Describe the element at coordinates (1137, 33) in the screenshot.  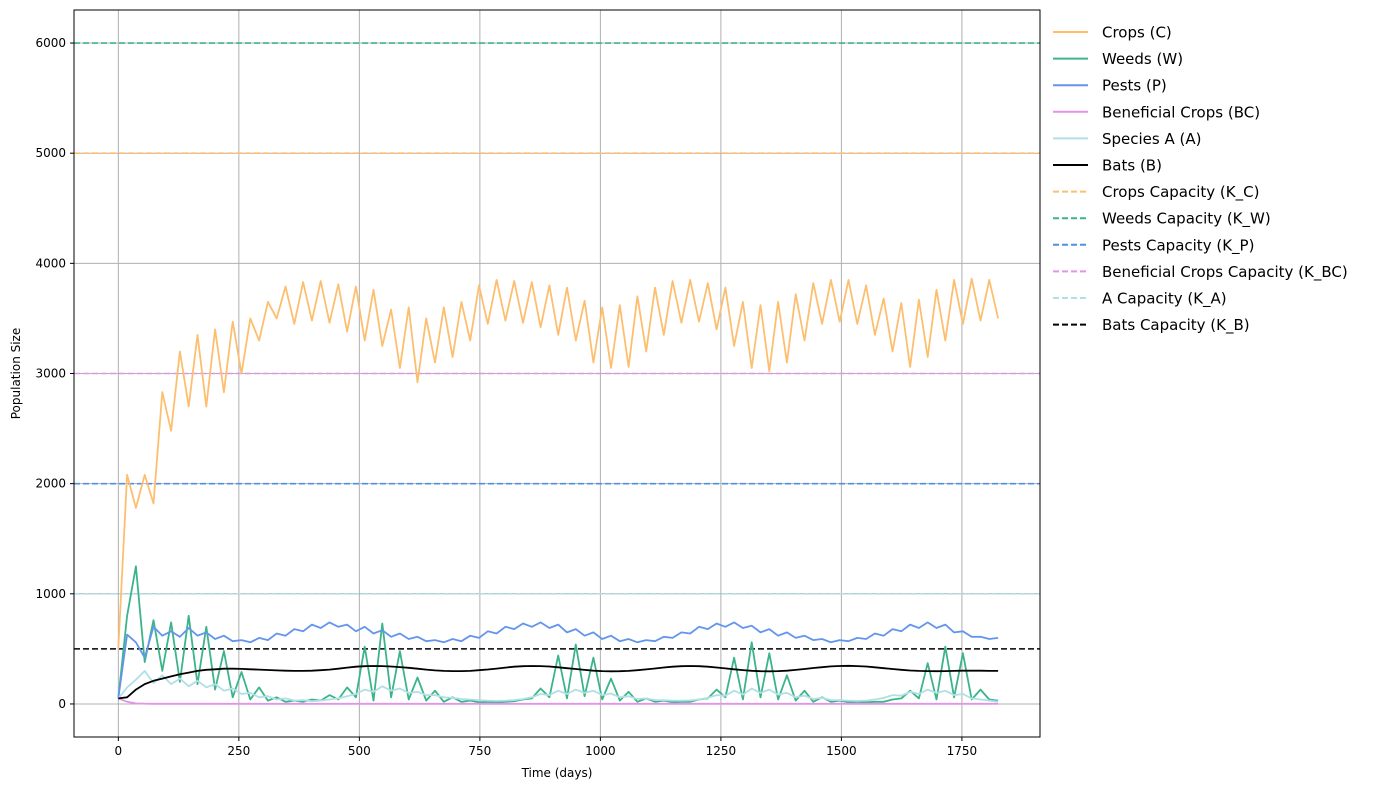
I see `legend-label: Crops (C)` at that location.